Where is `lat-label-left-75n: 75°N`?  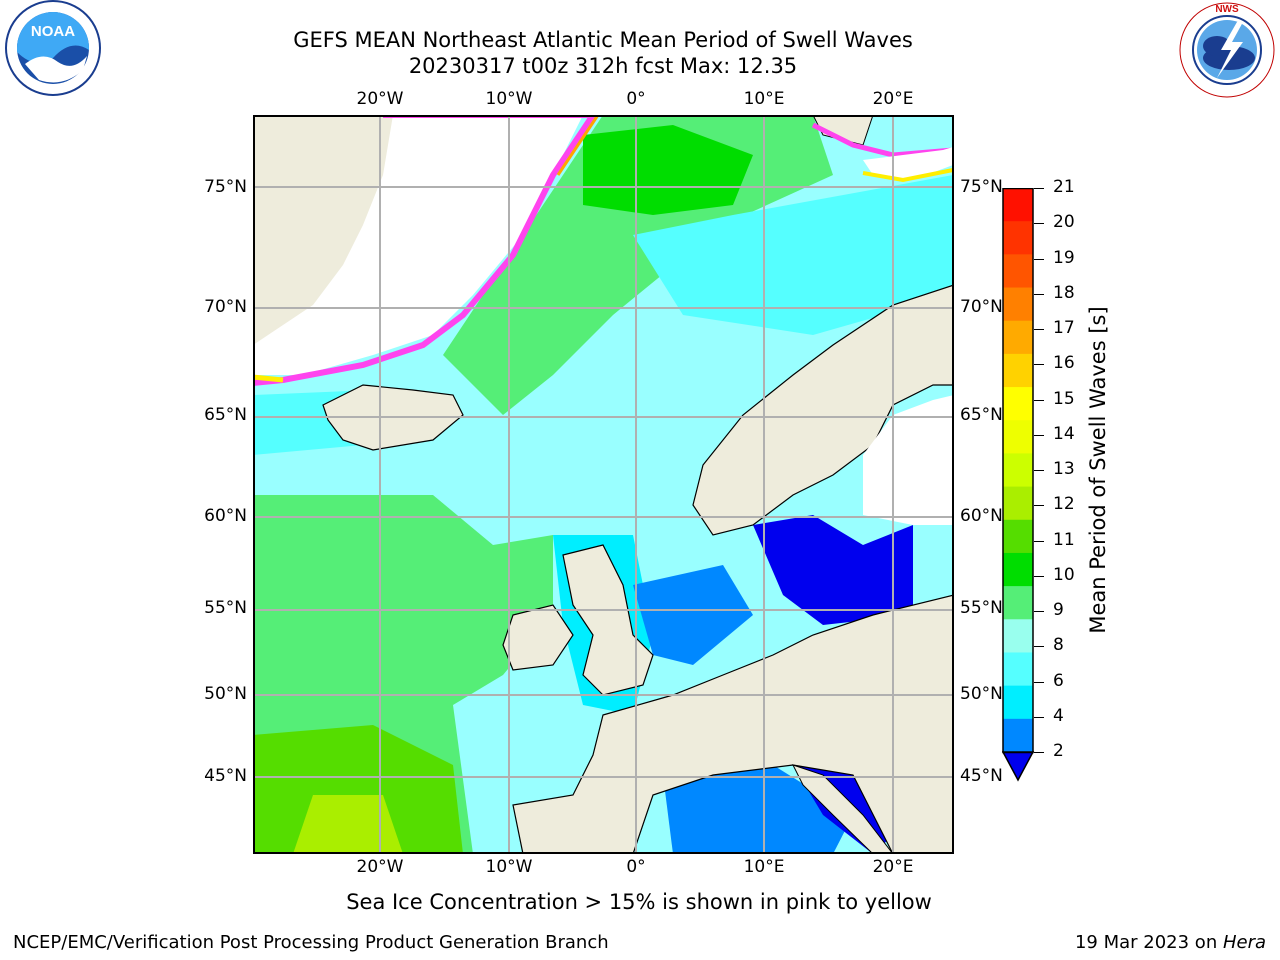 lat-label-left-75n: 75°N is located at coordinates (225, 187).